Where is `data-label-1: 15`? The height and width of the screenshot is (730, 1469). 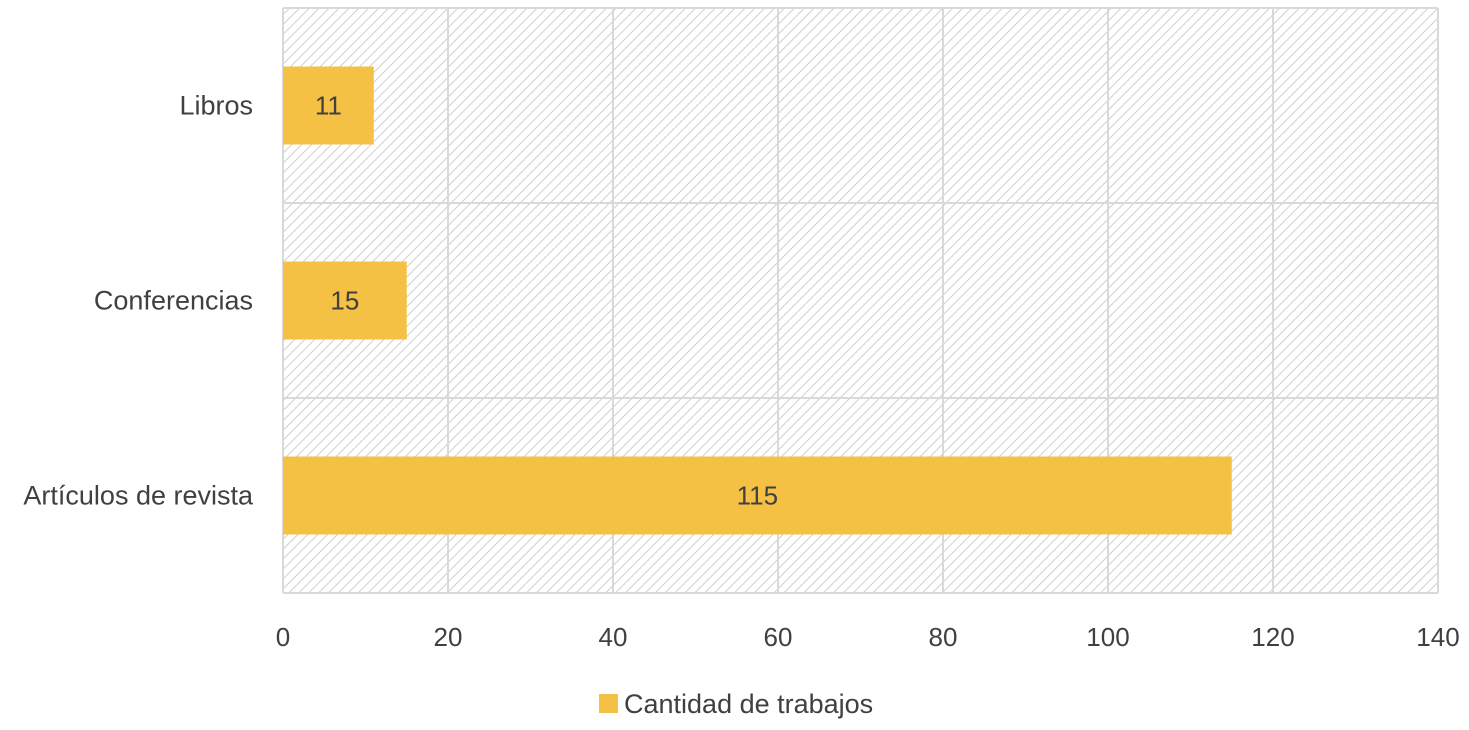 data-label-1: 15 is located at coordinates (344, 301).